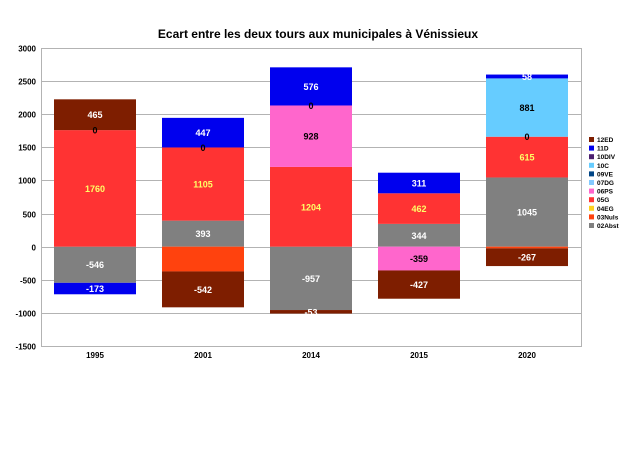 The width and height of the screenshot is (640, 453). I want to click on y-tick-label: 3000, so click(27, 49).